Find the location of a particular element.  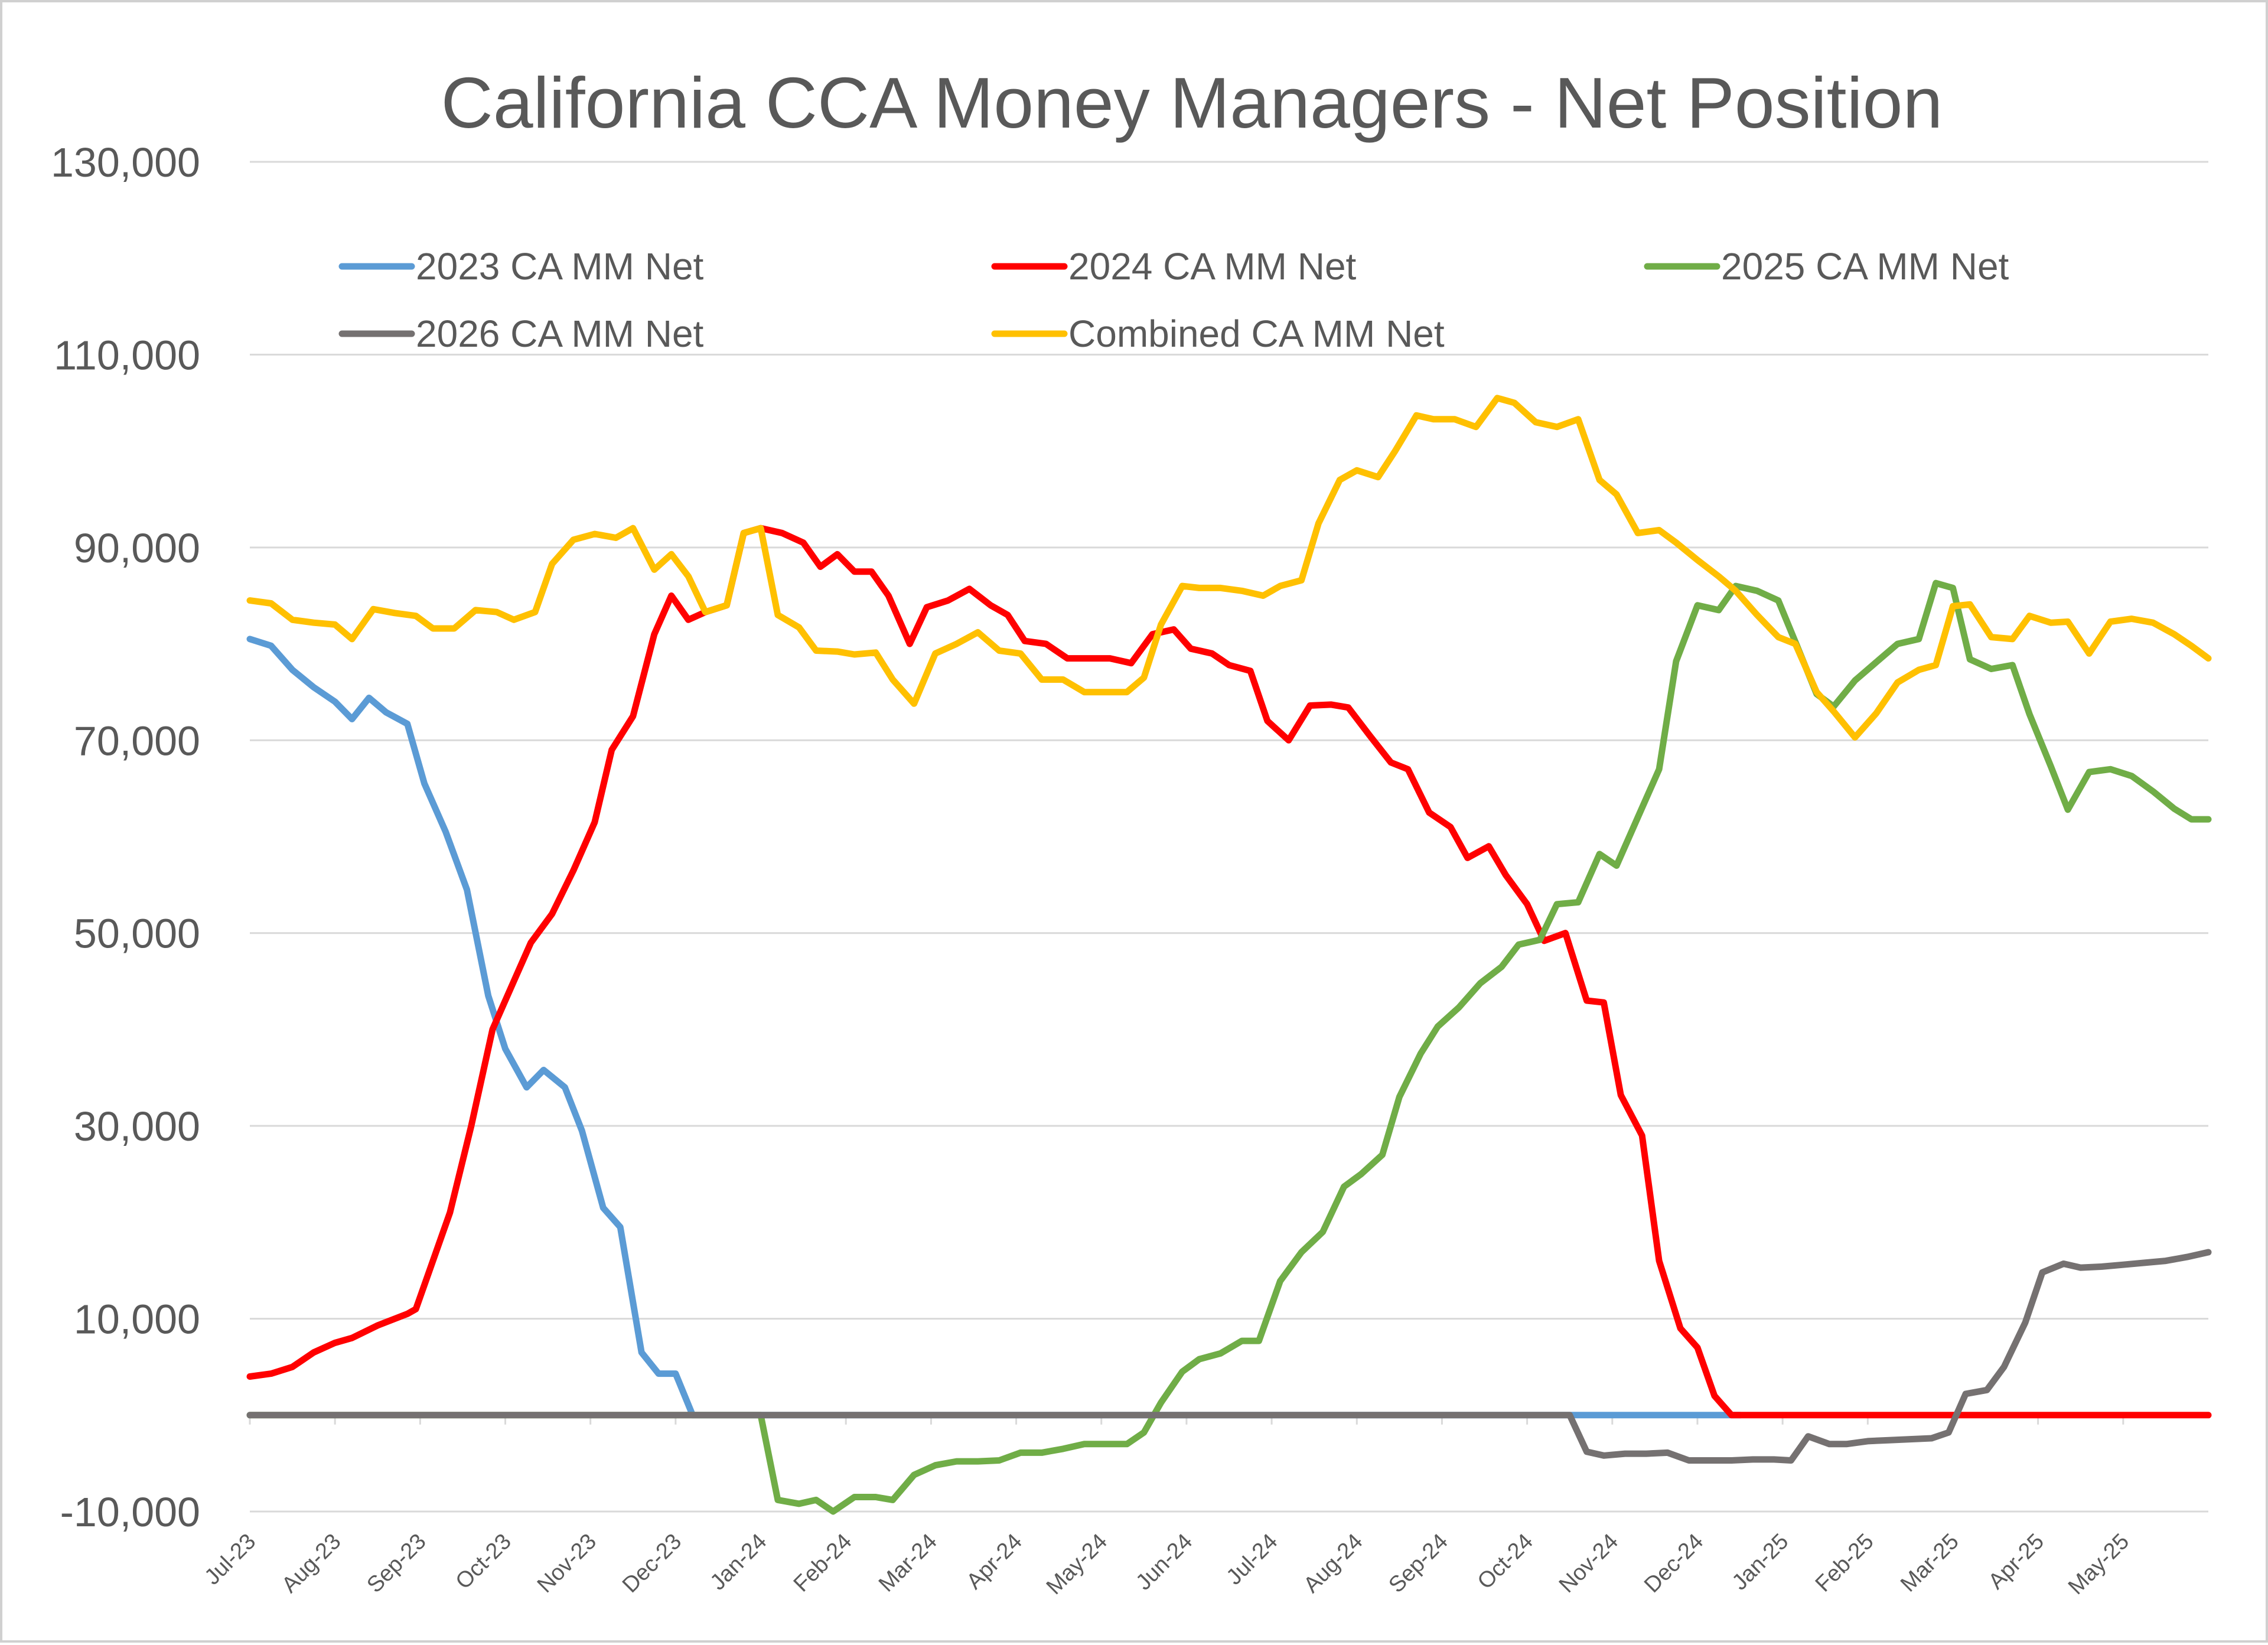

x-tick-label: Nov-23 is located at coordinates (567, 1563).